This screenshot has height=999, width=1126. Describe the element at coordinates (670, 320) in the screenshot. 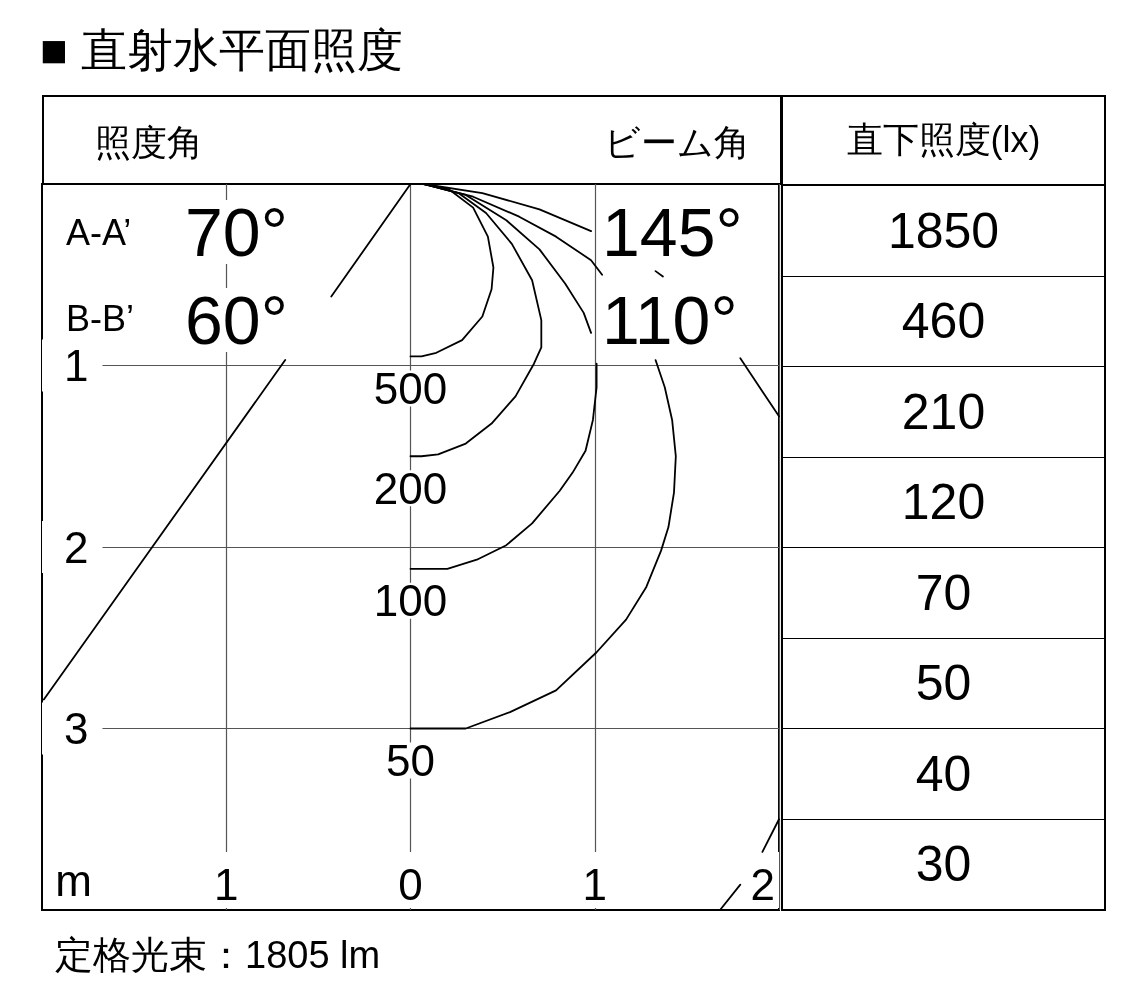

I see `annotation: 110°` at that location.